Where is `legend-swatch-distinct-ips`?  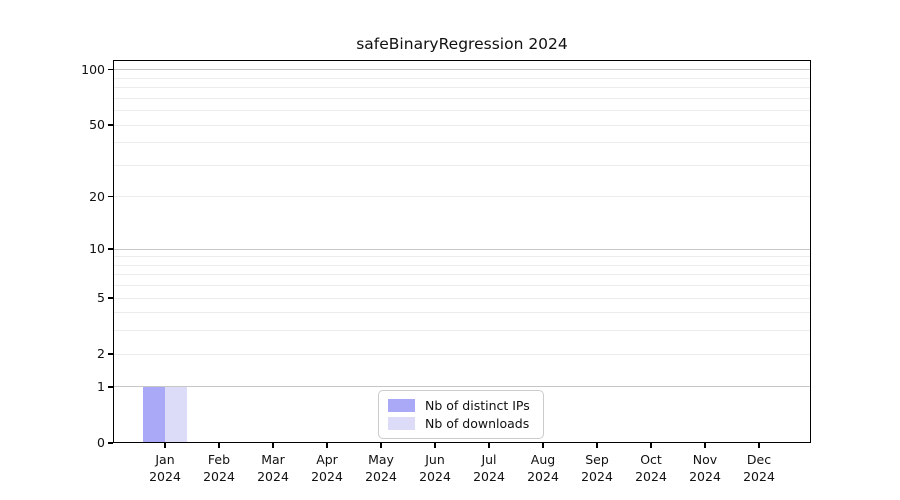
legend-swatch-distinct-ips is located at coordinates (401, 405).